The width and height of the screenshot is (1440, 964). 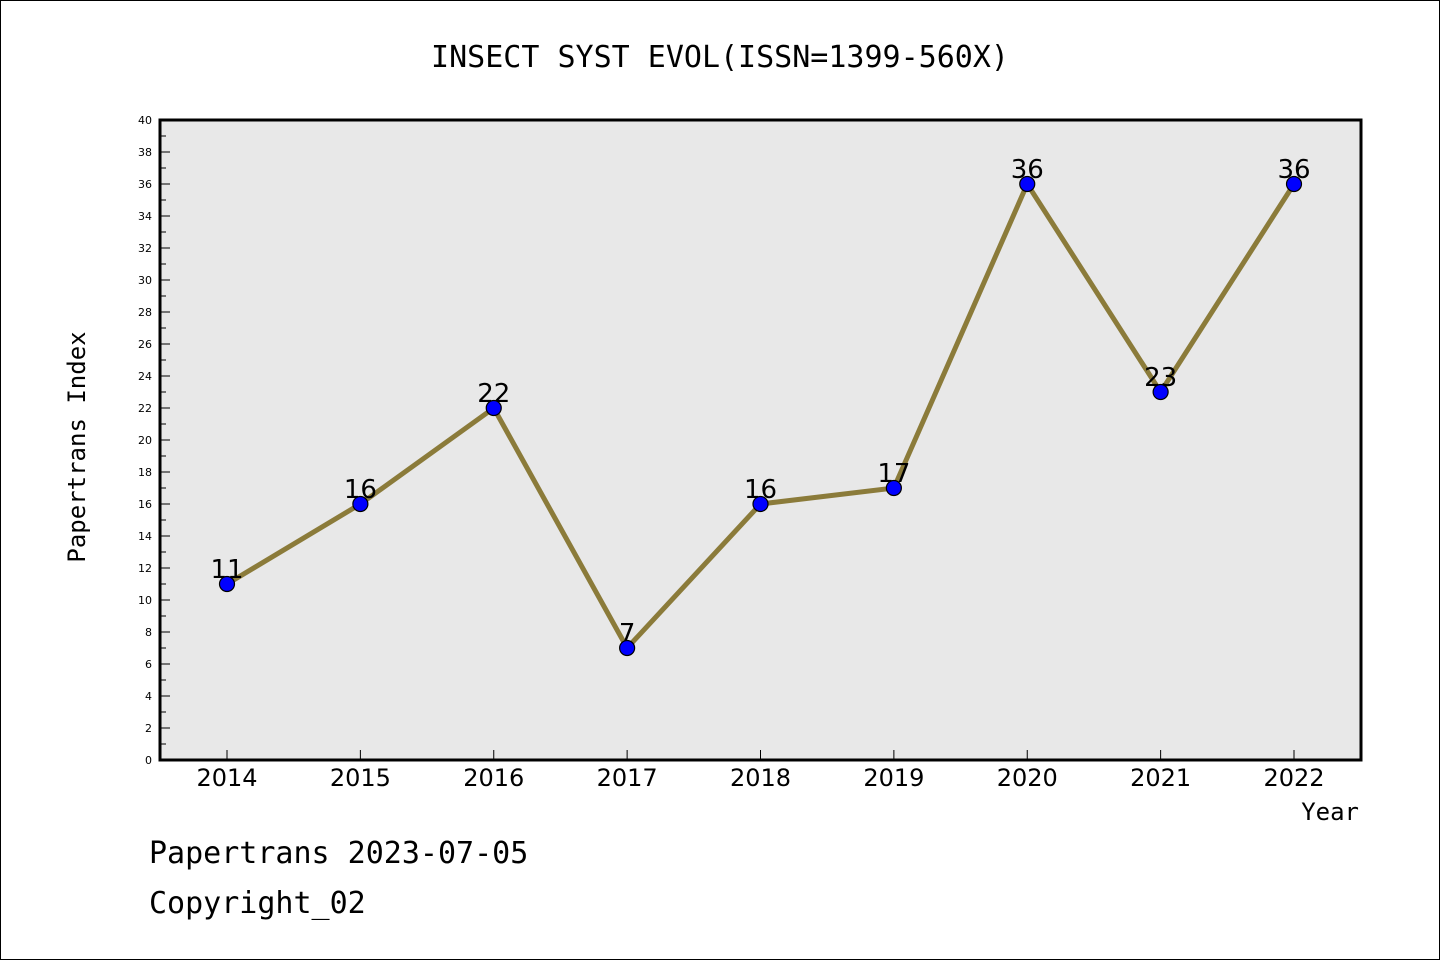 What do you see at coordinates (145, 600) in the screenshot?
I see `y-tick-label: 10` at bounding box center [145, 600].